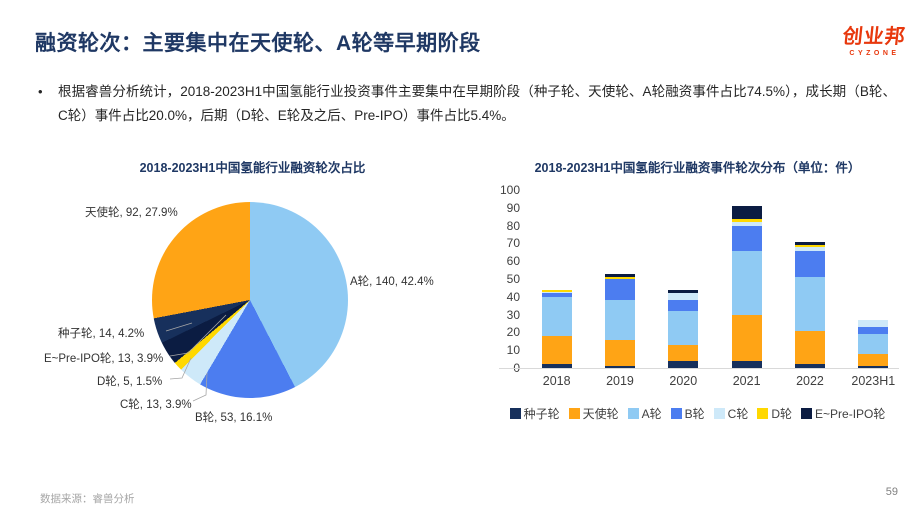 The height and width of the screenshot is (517, 924). I want to click on legend-label: A轮, so click(651, 414).